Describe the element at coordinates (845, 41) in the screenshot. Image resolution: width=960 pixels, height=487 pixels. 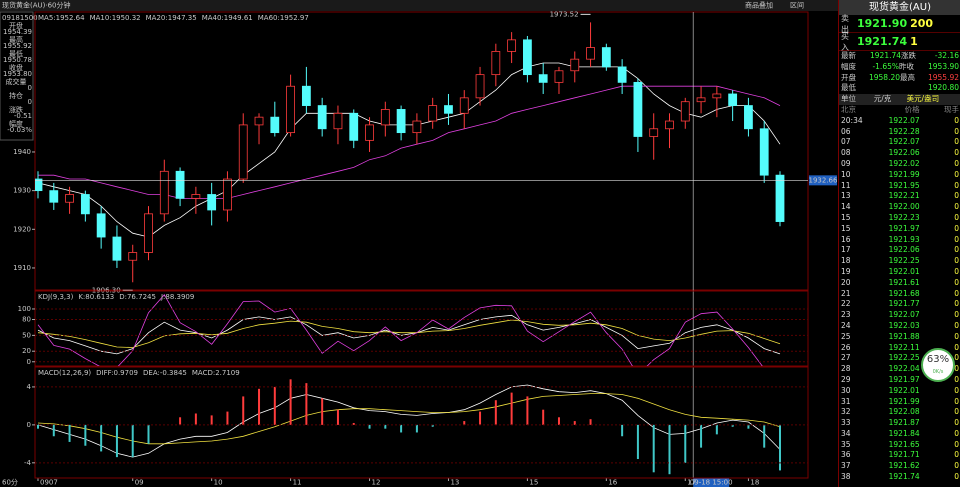
I see `label: 买入` at that location.